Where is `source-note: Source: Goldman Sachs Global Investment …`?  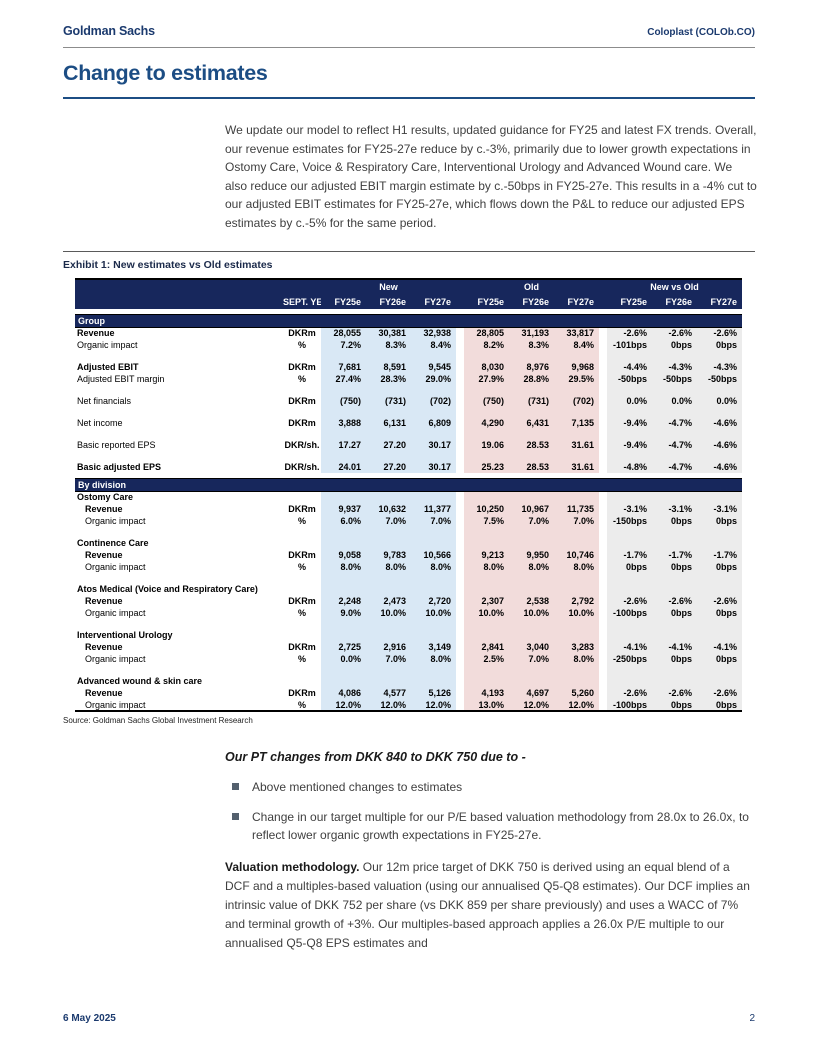
source-note: Source: Goldman Sachs Global Investment … is located at coordinates (158, 720).